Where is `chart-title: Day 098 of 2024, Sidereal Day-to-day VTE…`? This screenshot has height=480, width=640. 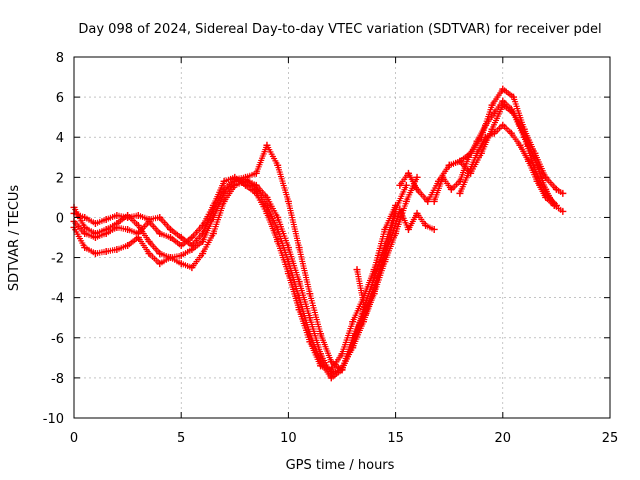
chart-title: Day 098 of 2024, Sidereal Day-to-day VTE… is located at coordinates (339, 29).